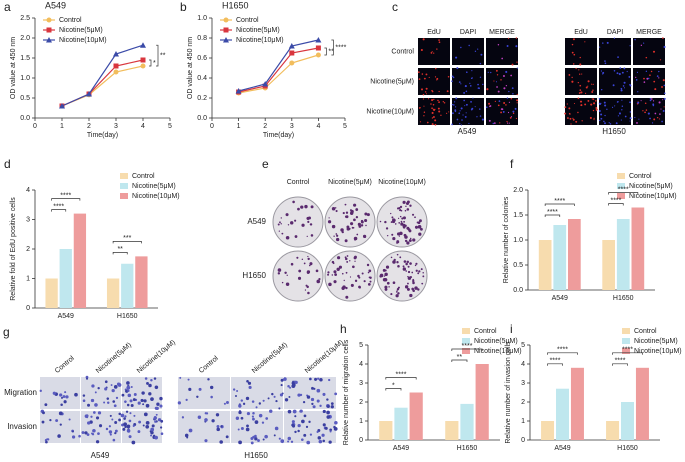 The height and width of the screenshot is (462, 685). What do you see at coordinates (614, 131) in the screenshot?
I see `group-label: H1650` at bounding box center [614, 131].